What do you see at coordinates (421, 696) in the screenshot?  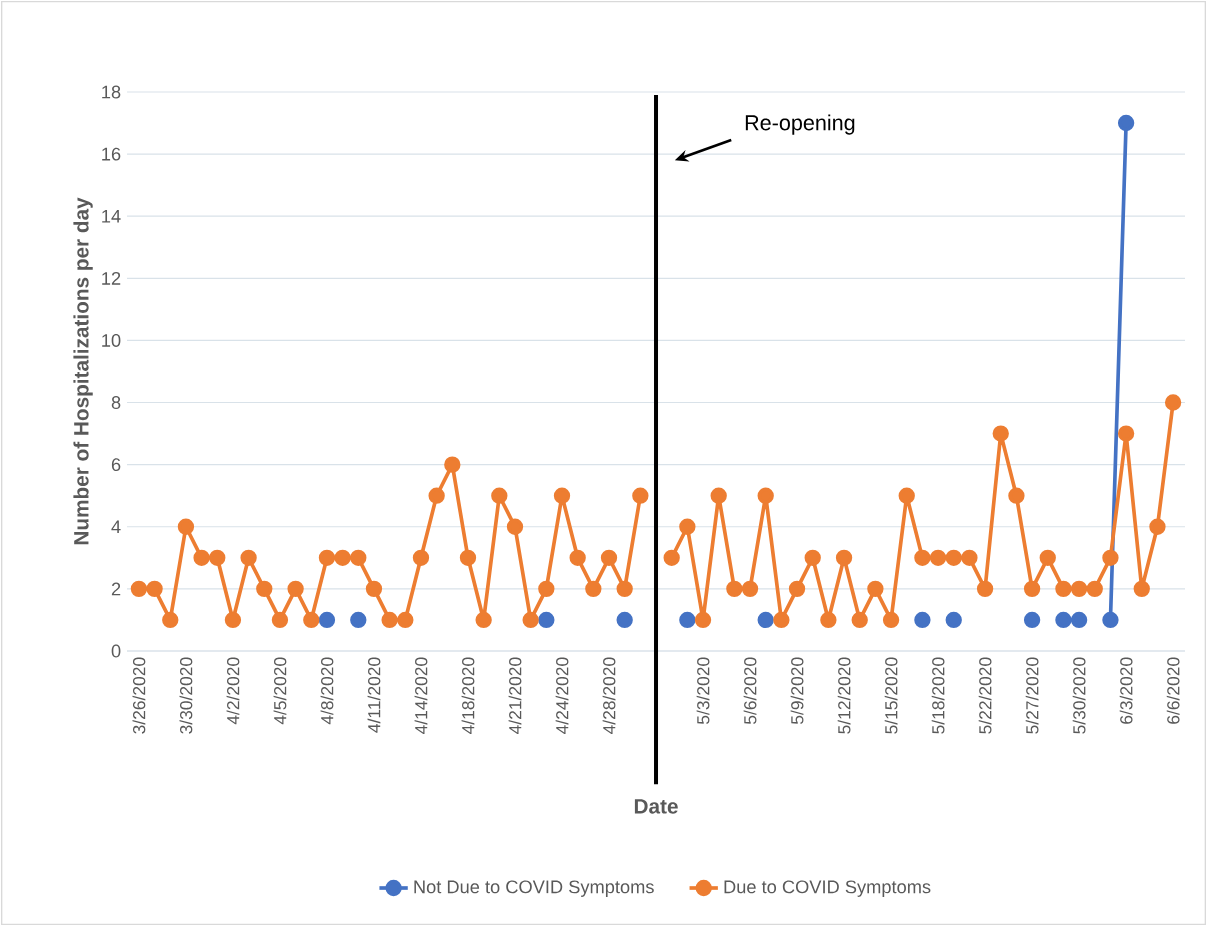 I see `x-tick-label: 4/14/2020` at bounding box center [421, 696].